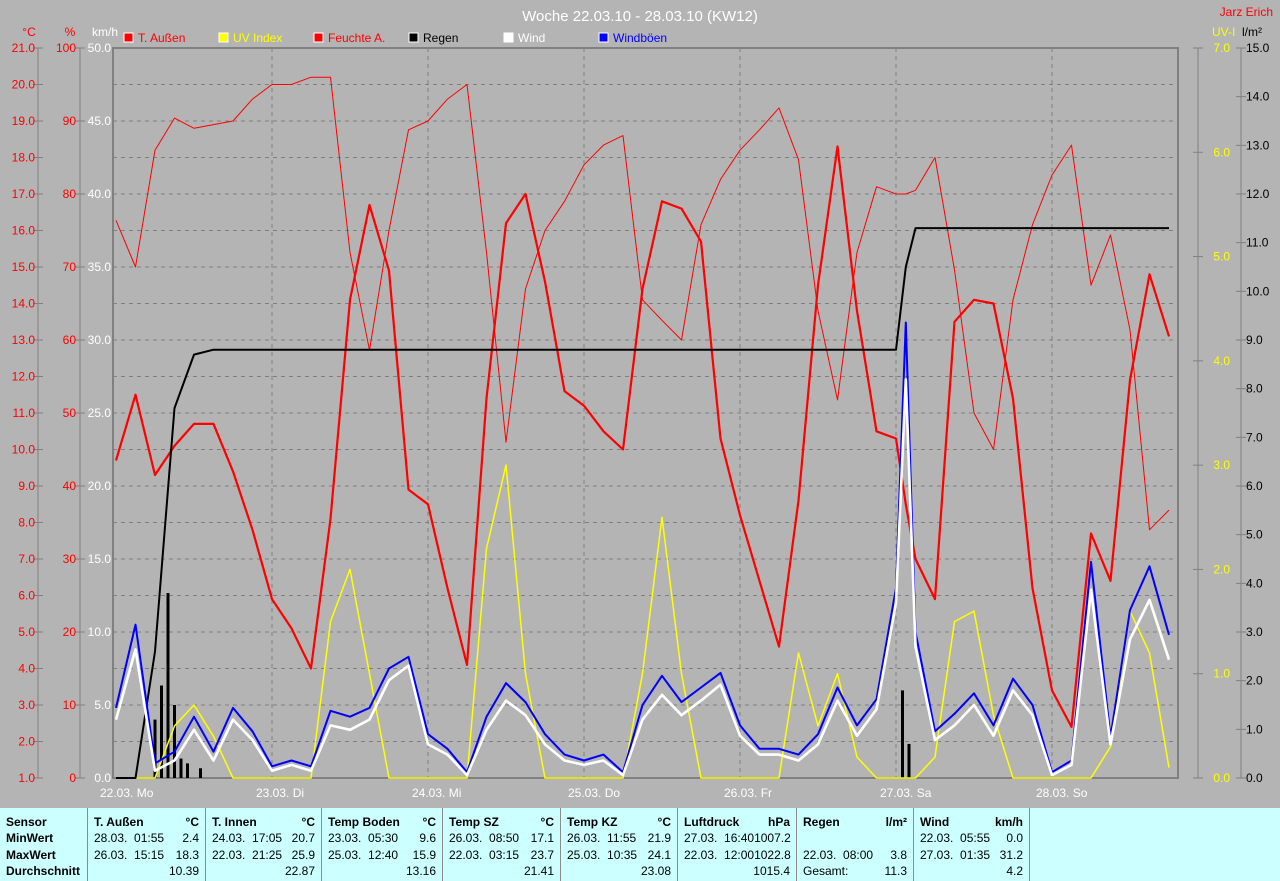 The image size is (1280, 881). What do you see at coordinates (70, 32) in the screenshot?
I see `hum-axis-unit: %` at bounding box center [70, 32].